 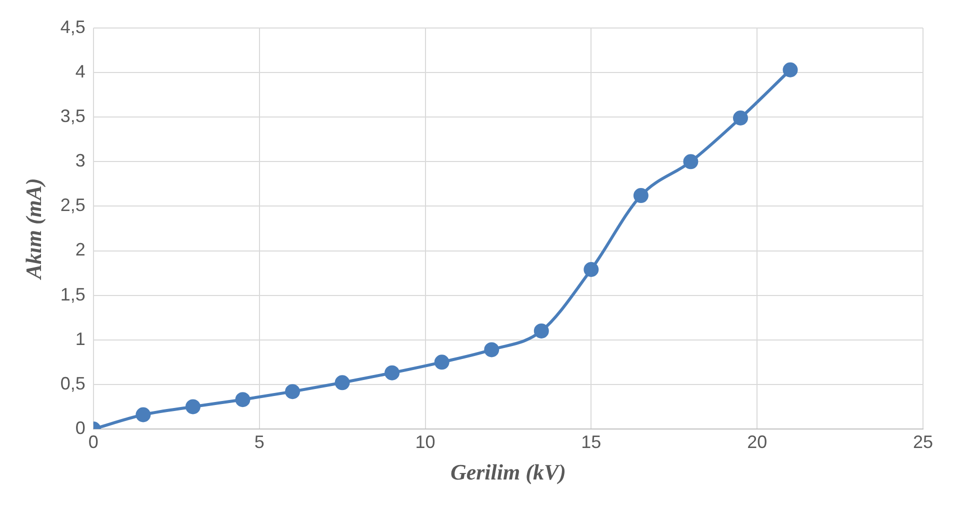 What do you see at coordinates (80, 428) in the screenshot?
I see `y-tick-label: 0` at bounding box center [80, 428].